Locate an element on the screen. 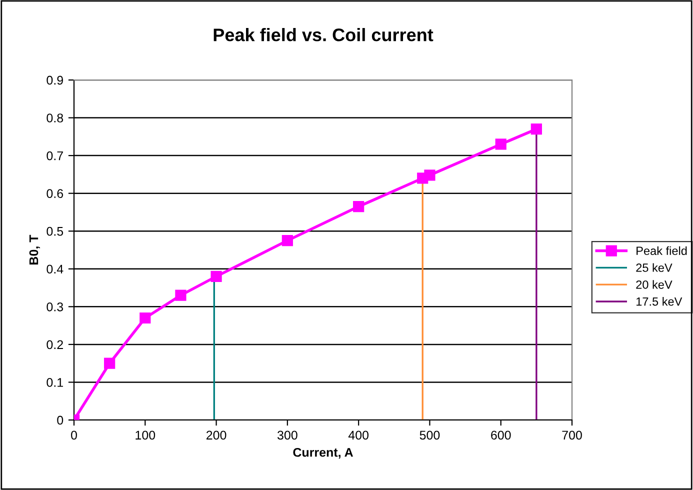 The width and height of the screenshot is (693, 490). x-tick-label: 300 is located at coordinates (287, 435).